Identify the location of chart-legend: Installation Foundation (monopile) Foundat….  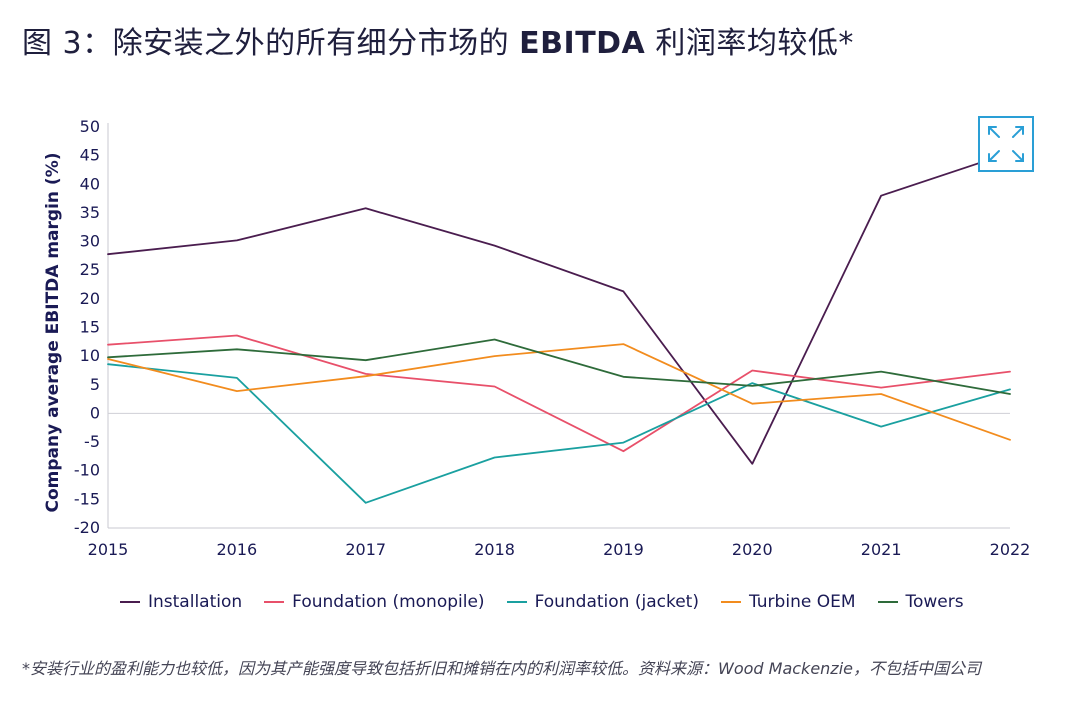
(542, 602).